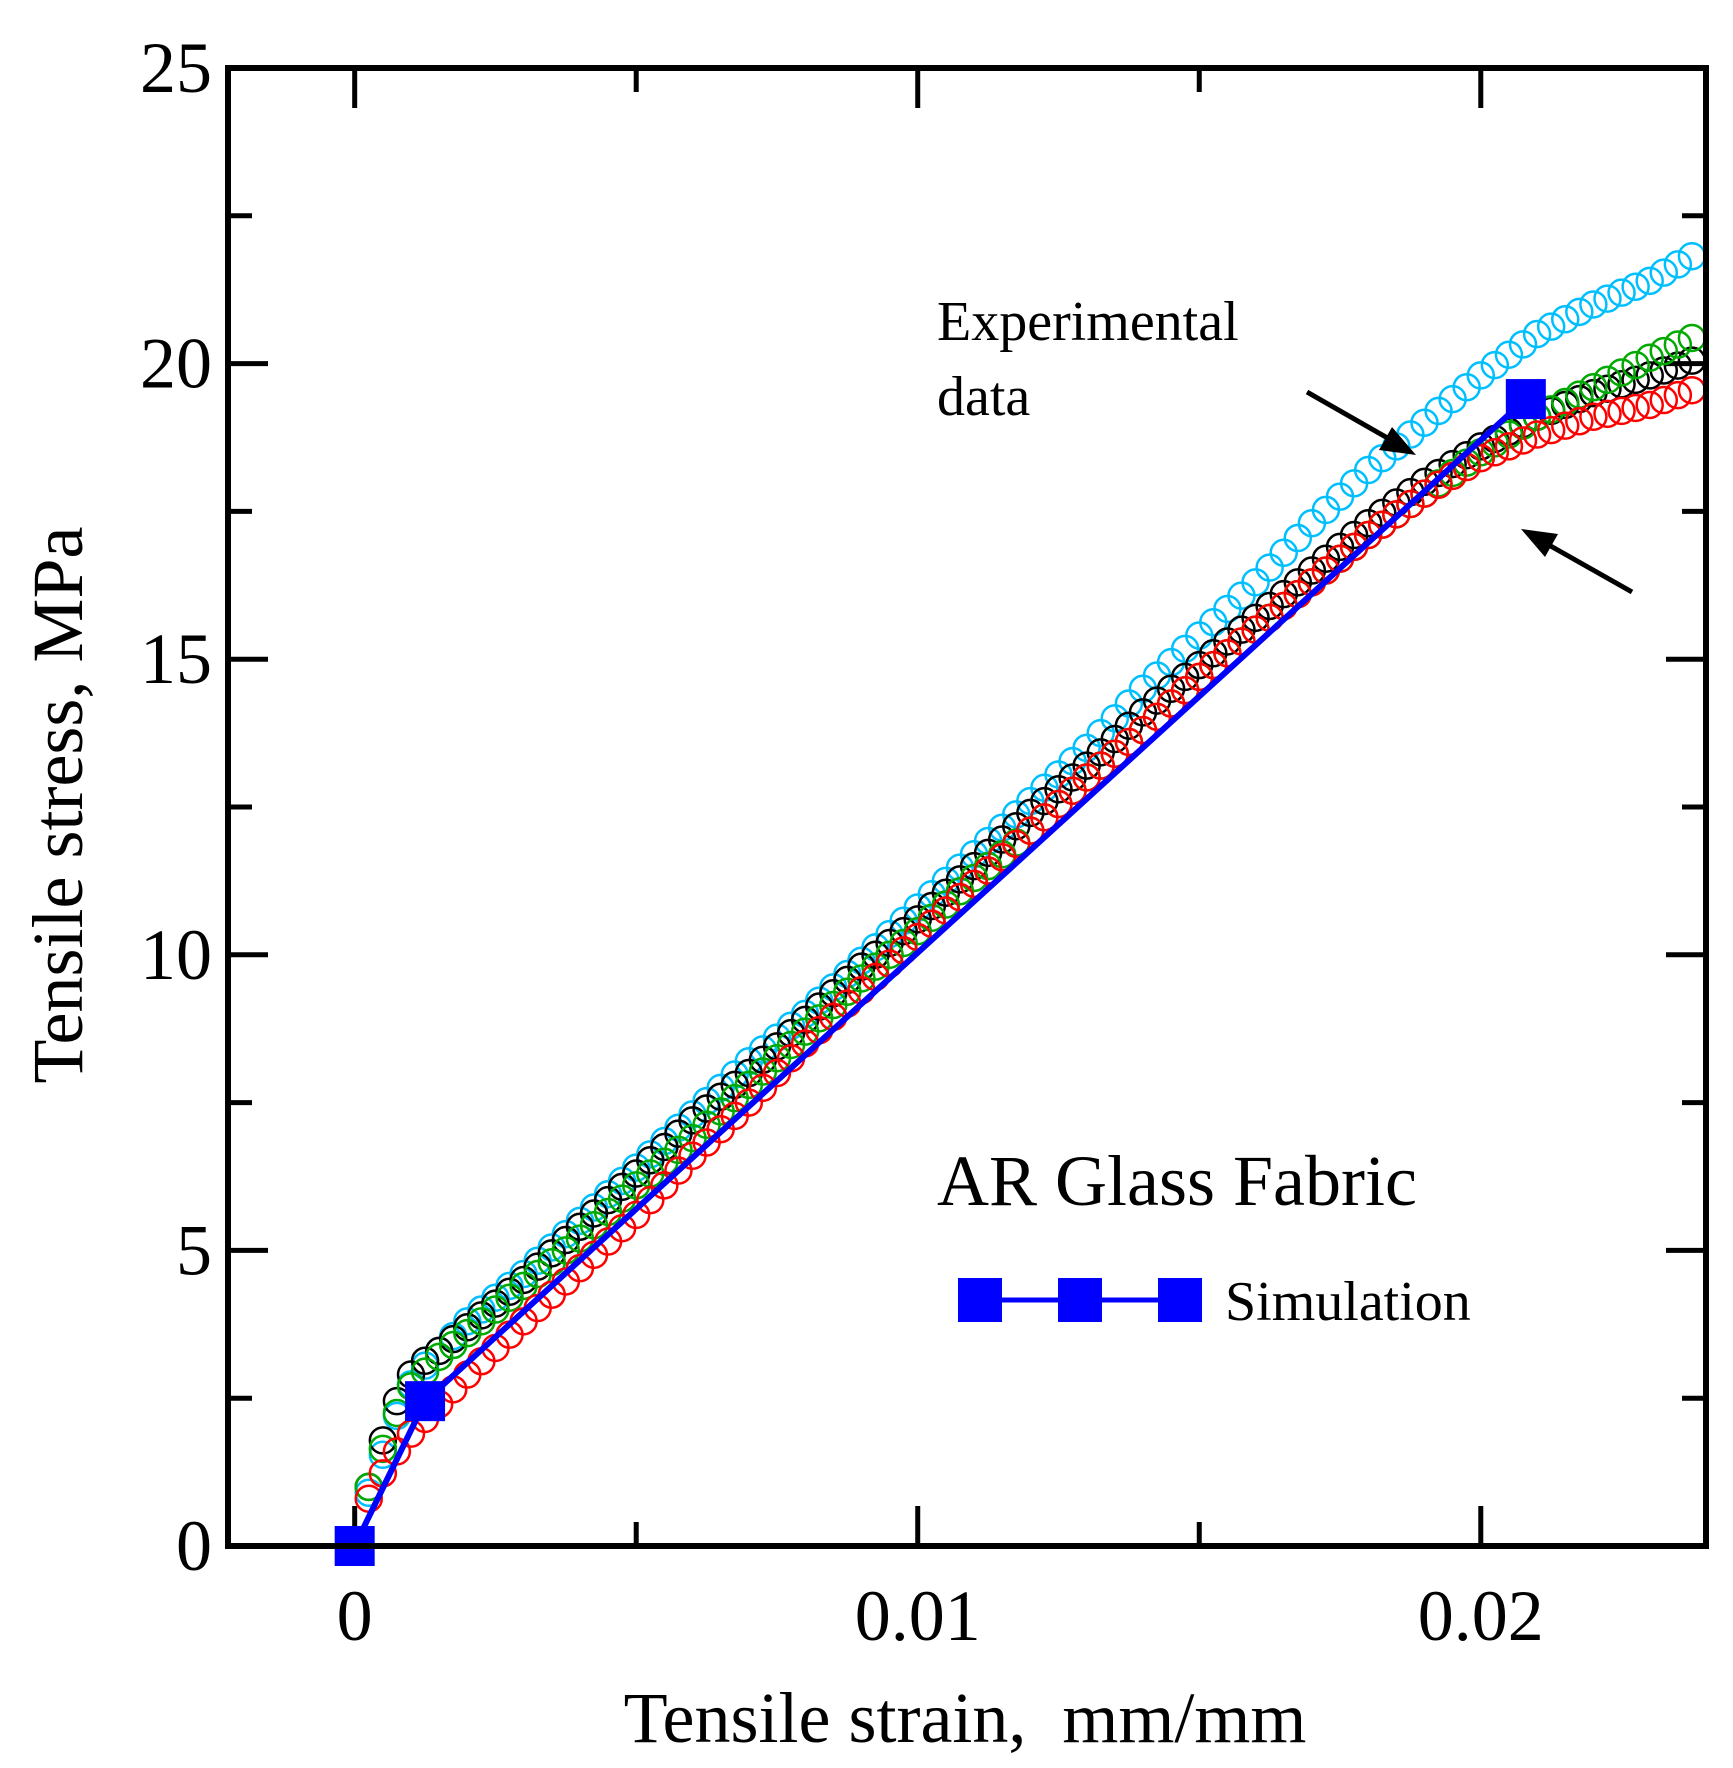 Image resolution: width=1733 pixels, height=1768 pixels. What do you see at coordinates (176, 955) in the screenshot?
I see `y-tick-label: 10` at bounding box center [176, 955].